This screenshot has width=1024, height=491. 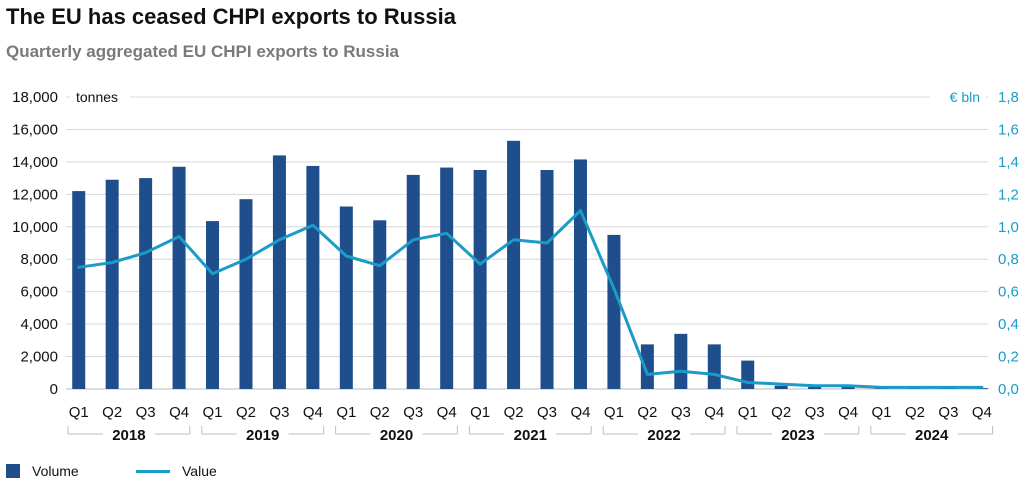 What do you see at coordinates (35, 97) in the screenshot?
I see `y-left-tick-label: 18,000` at bounding box center [35, 97].